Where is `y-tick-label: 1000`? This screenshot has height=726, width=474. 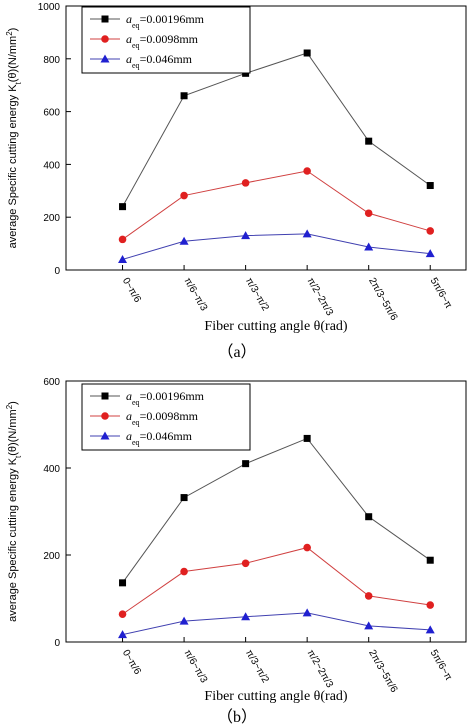 y-tick-label: 1000 is located at coordinates (49, 7).